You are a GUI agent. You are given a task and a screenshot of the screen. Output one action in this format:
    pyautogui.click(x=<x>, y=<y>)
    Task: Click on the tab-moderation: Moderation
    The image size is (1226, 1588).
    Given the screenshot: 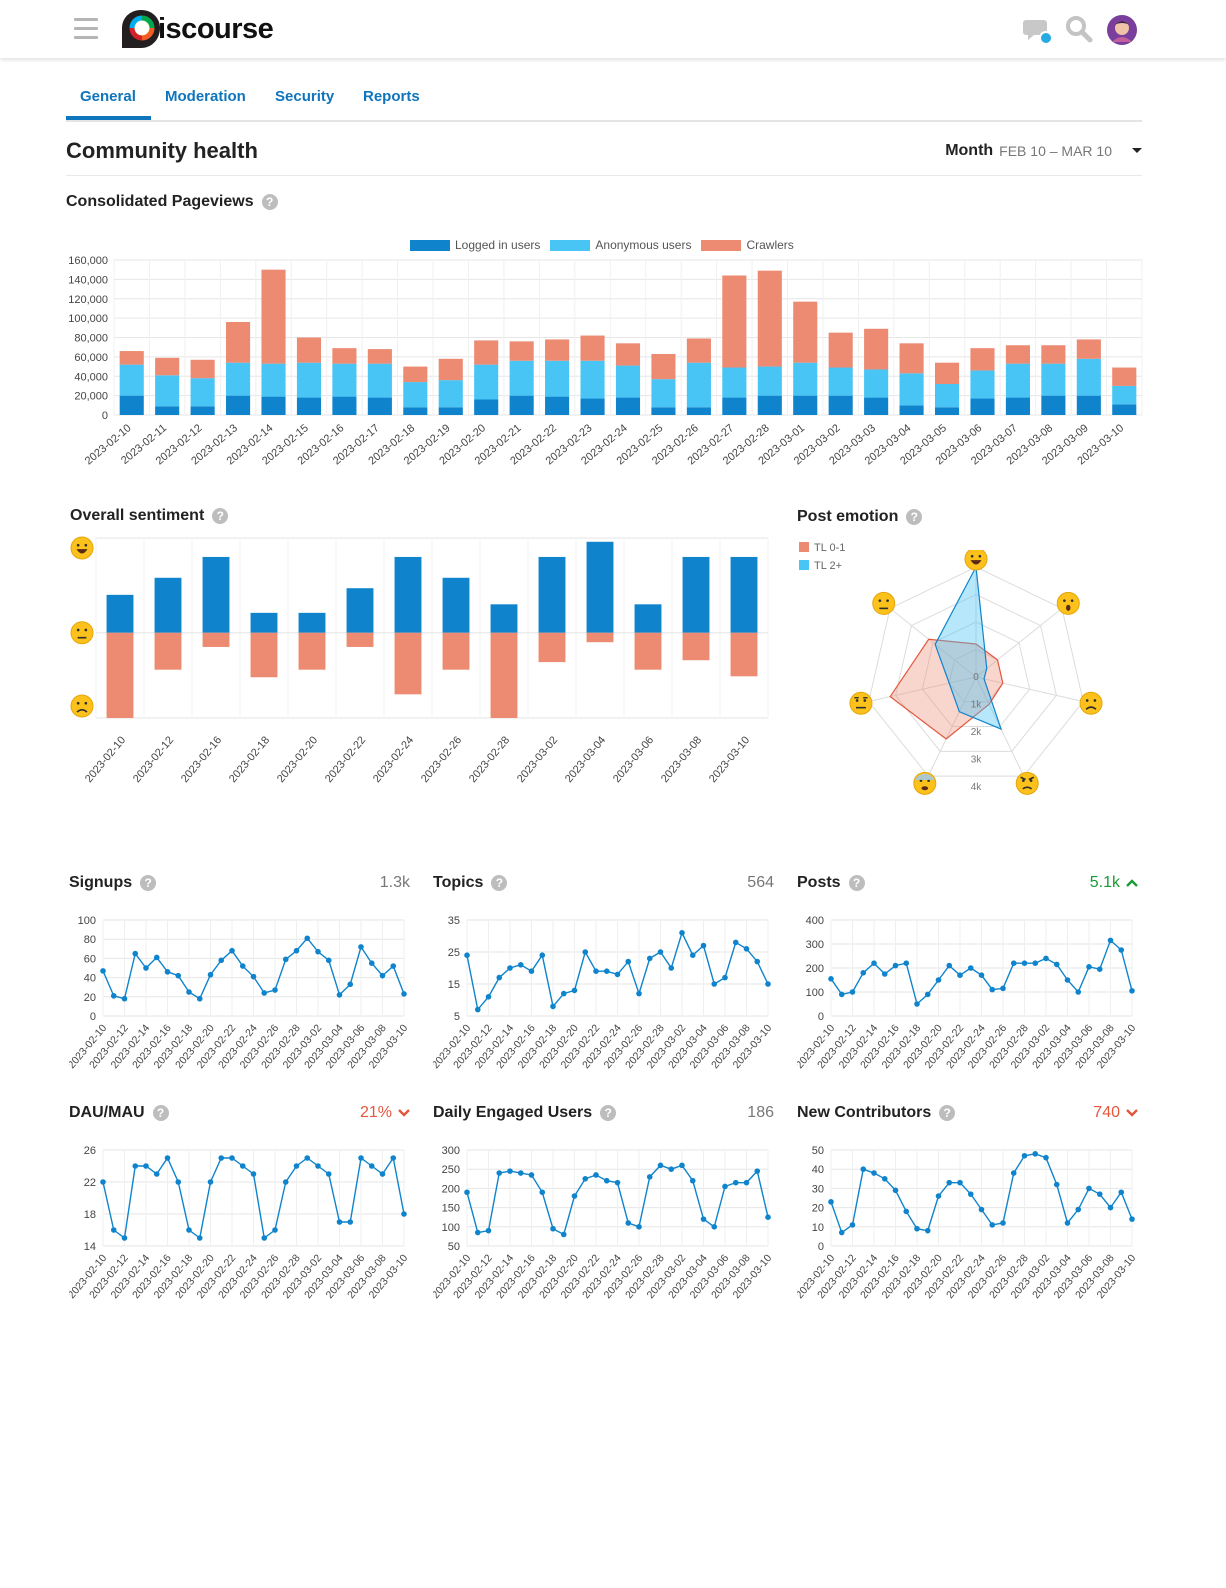 What is the action you would take?
    pyautogui.click(x=205, y=96)
    